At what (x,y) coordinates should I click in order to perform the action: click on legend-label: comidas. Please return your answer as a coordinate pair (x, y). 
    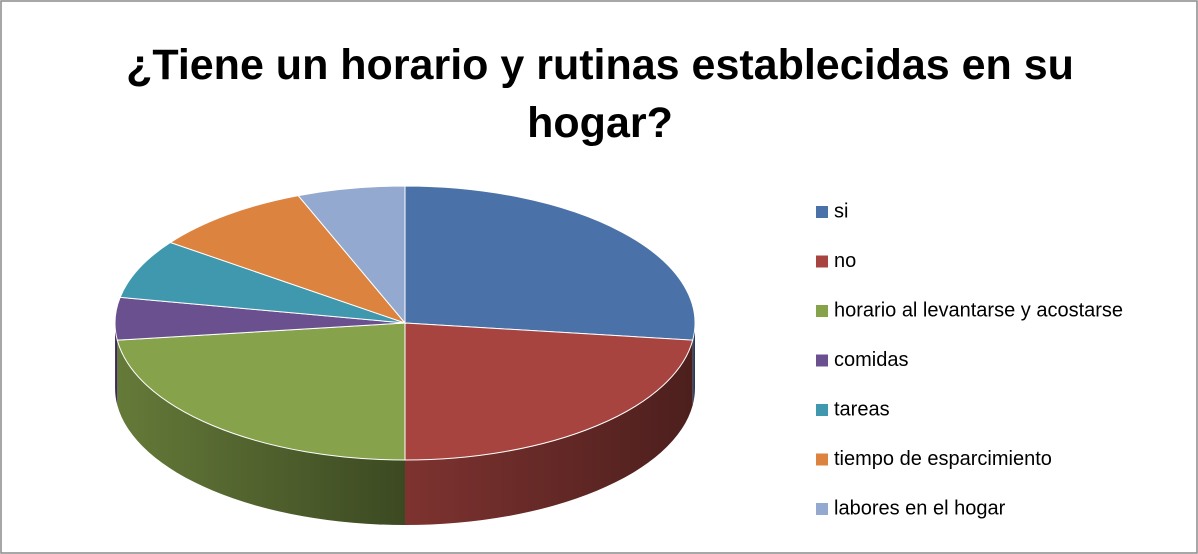
    Looking at the image, I should click on (871, 360).